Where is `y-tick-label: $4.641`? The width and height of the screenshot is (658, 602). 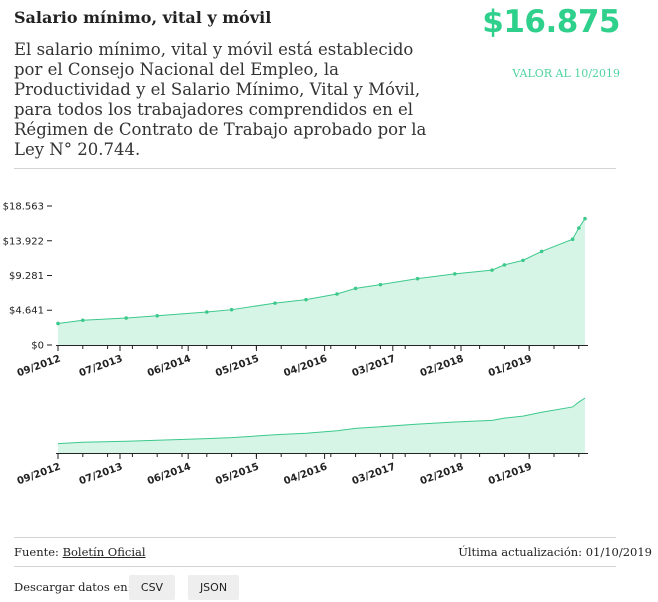 y-tick-label: $4.641 is located at coordinates (26, 311).